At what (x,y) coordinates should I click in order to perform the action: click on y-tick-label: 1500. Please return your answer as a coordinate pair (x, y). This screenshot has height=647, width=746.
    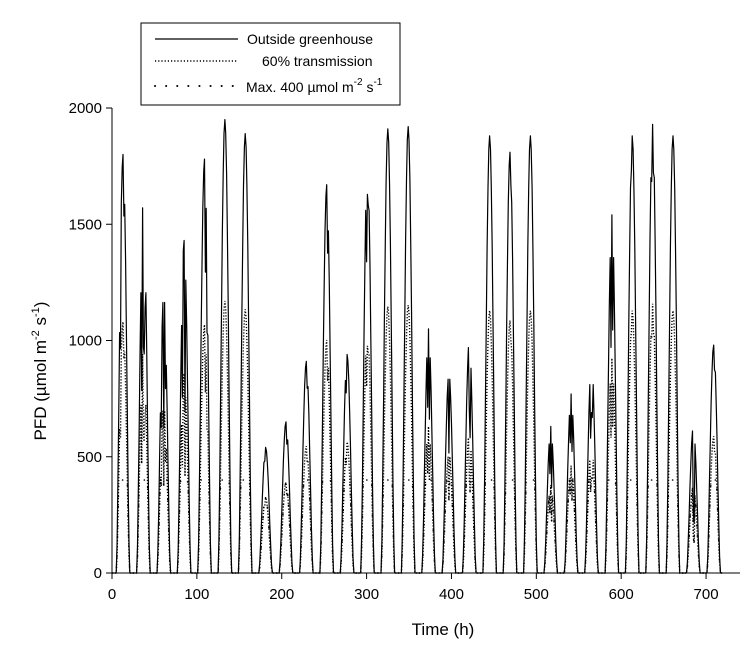
    Looking at the image, I should click on (85, 224).